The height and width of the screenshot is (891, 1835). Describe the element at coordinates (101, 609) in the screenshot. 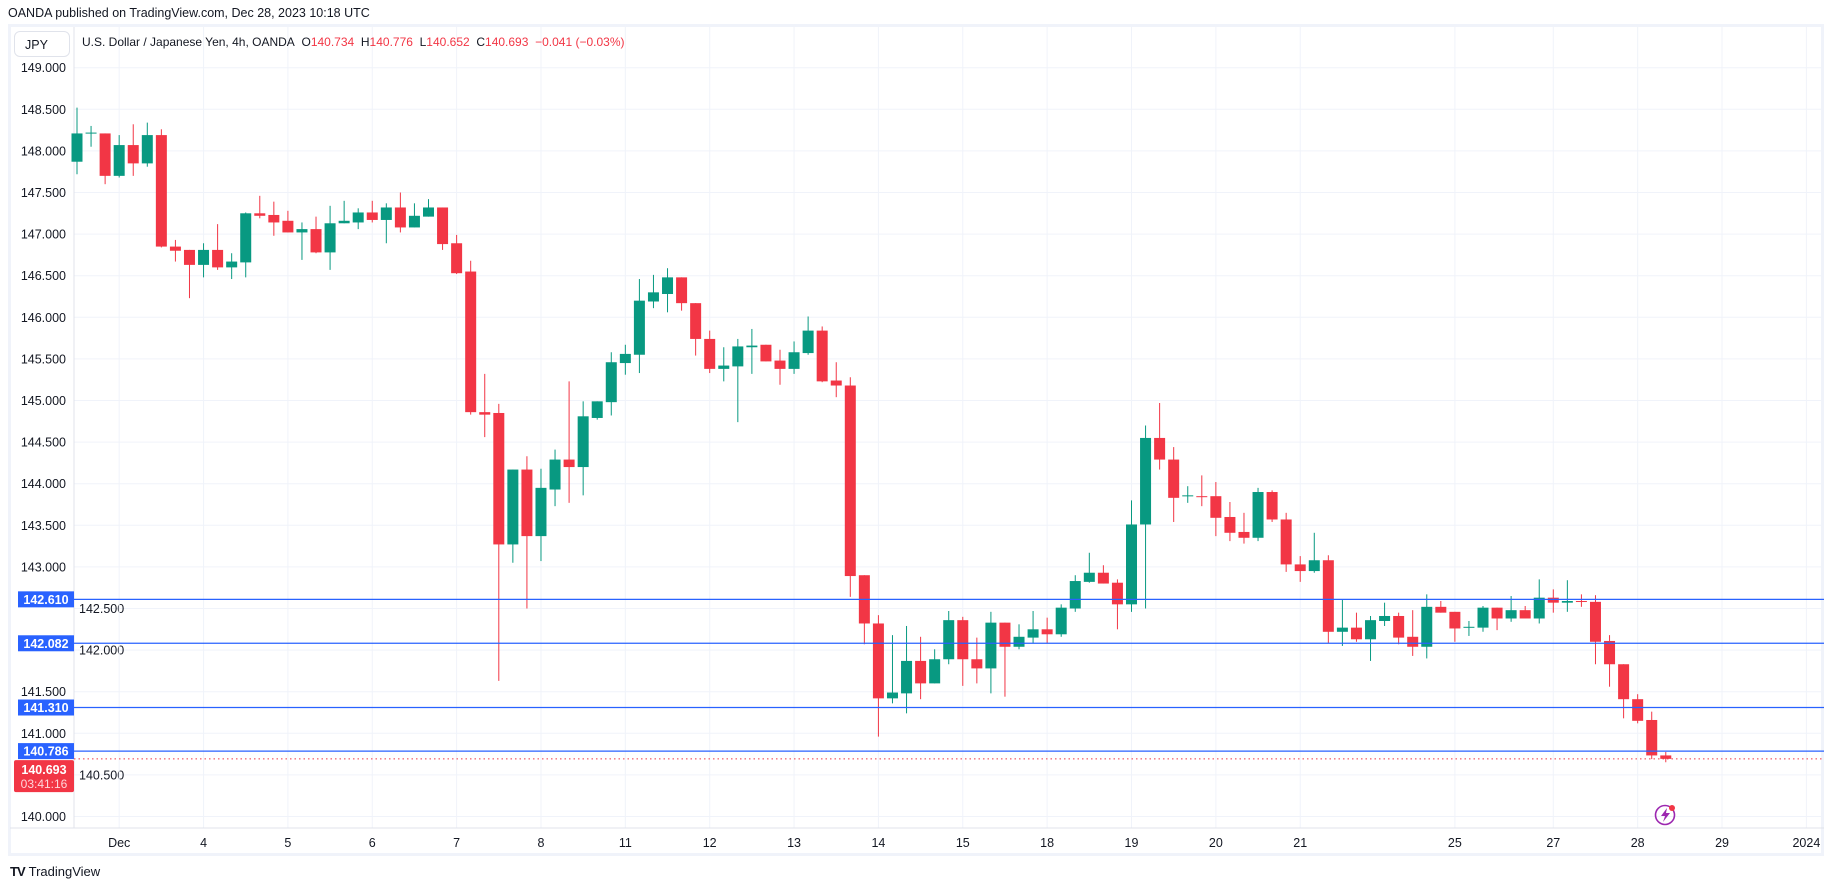

I see `price-tick-label: 142.500` at that location.